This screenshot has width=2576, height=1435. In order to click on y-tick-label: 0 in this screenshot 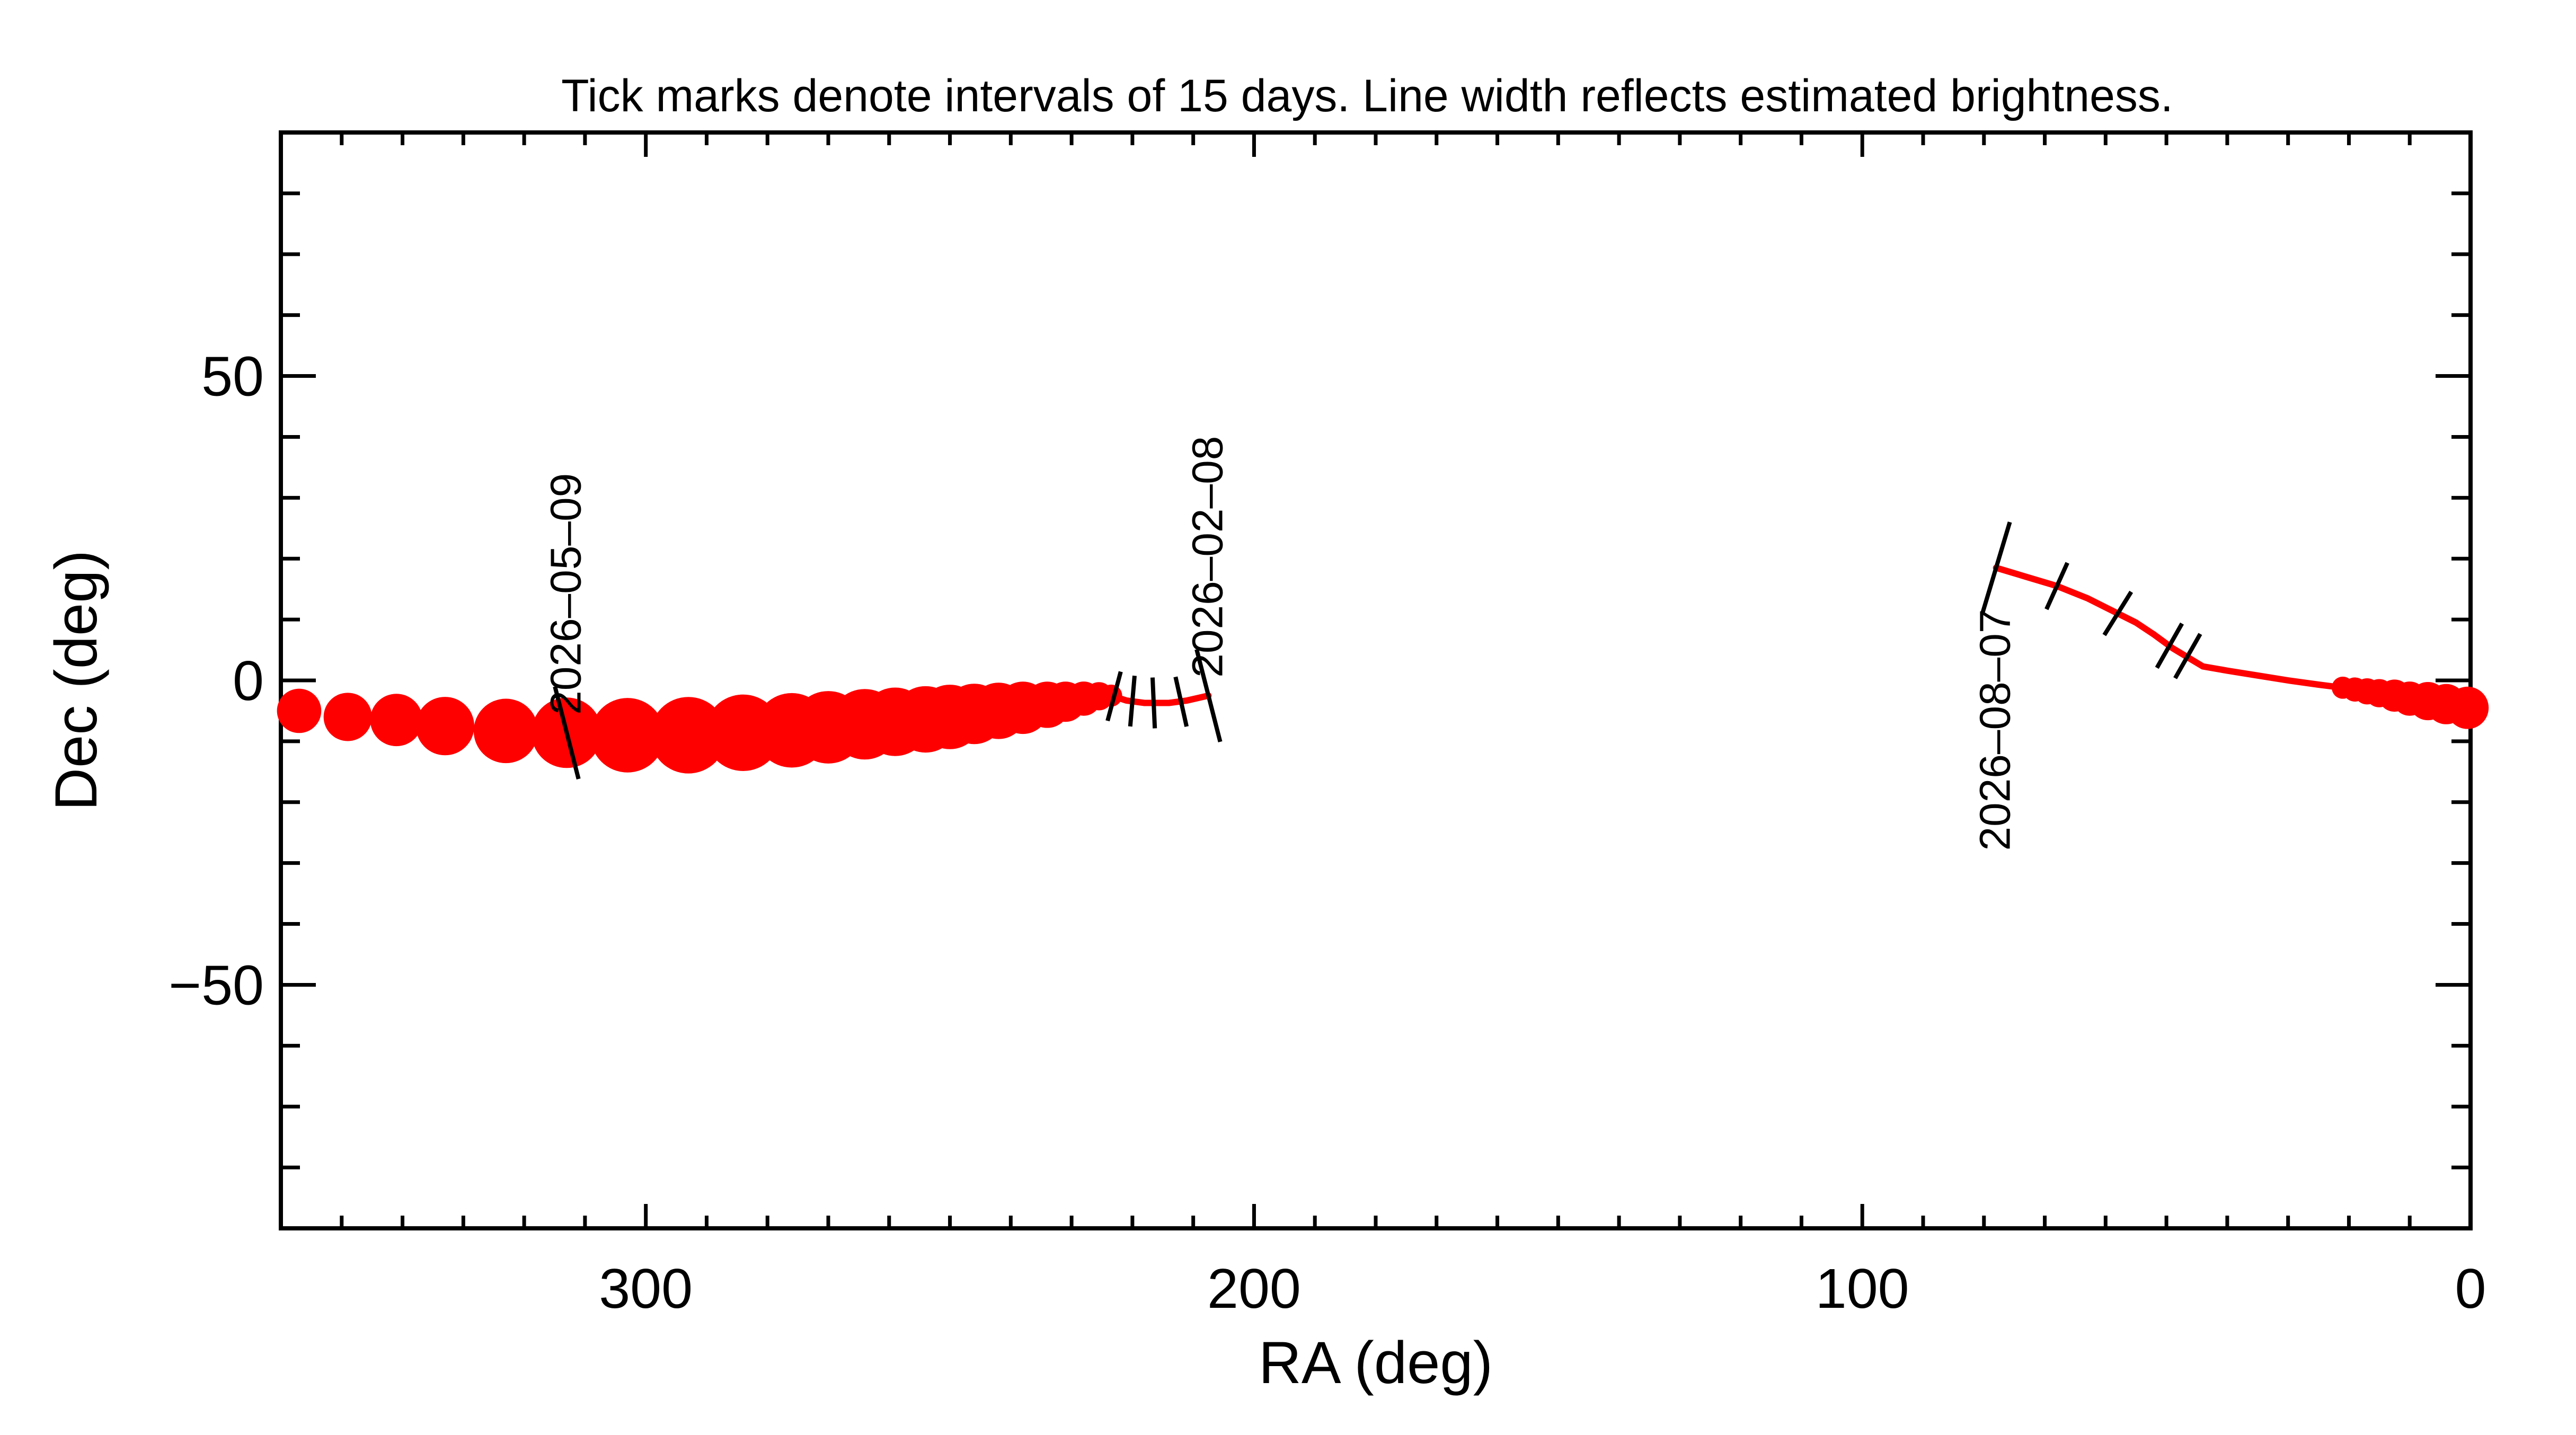, I will do `click(248, 681)`.